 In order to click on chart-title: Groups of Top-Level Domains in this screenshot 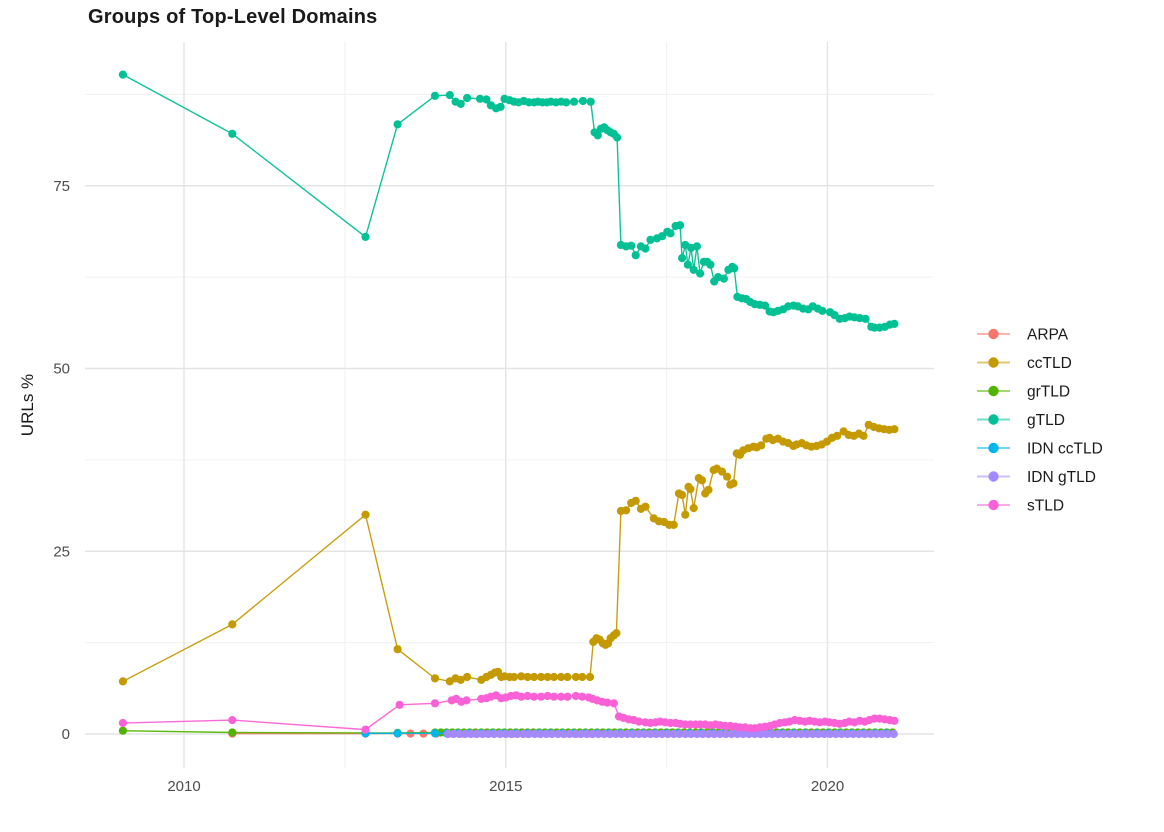, I will do `click(233, 17)`.